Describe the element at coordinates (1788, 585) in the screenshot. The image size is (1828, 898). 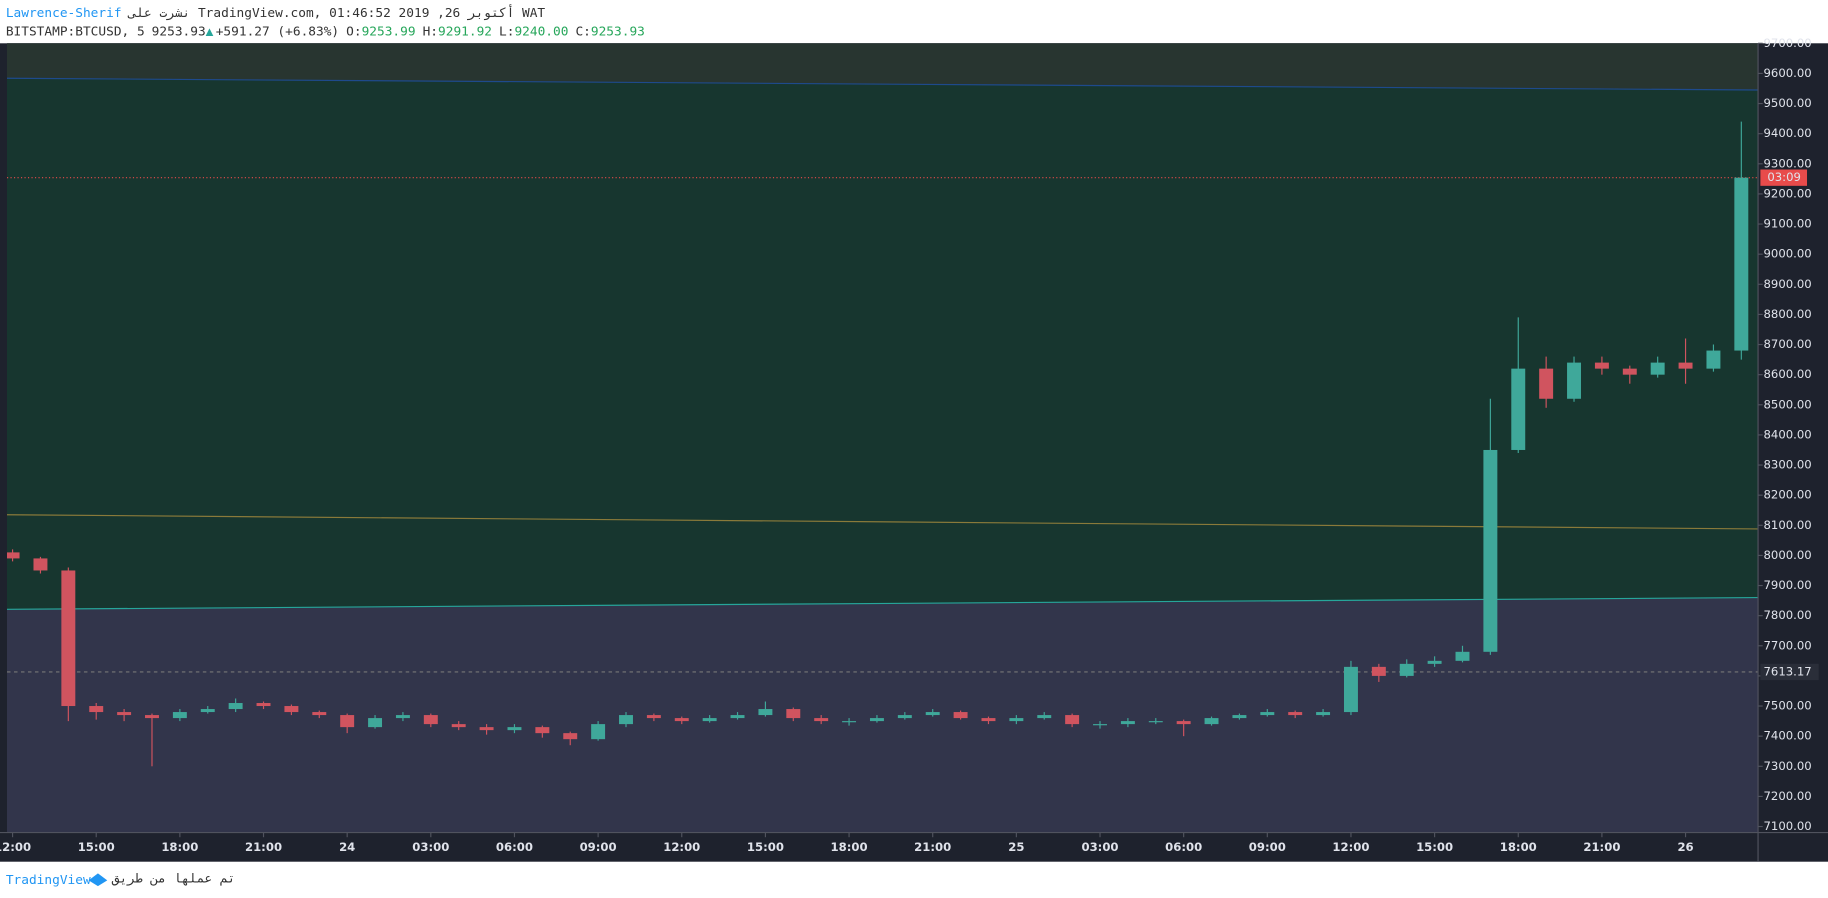
I see `y-tick-label: 7900.00` at that location.